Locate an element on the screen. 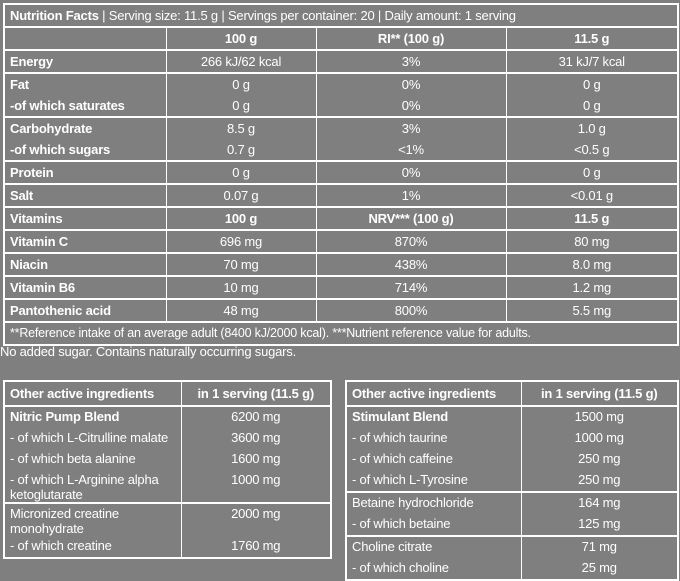 This screenshot has width=680, height=581. row-value: 1500 mg is located at coordinates (599, 417).